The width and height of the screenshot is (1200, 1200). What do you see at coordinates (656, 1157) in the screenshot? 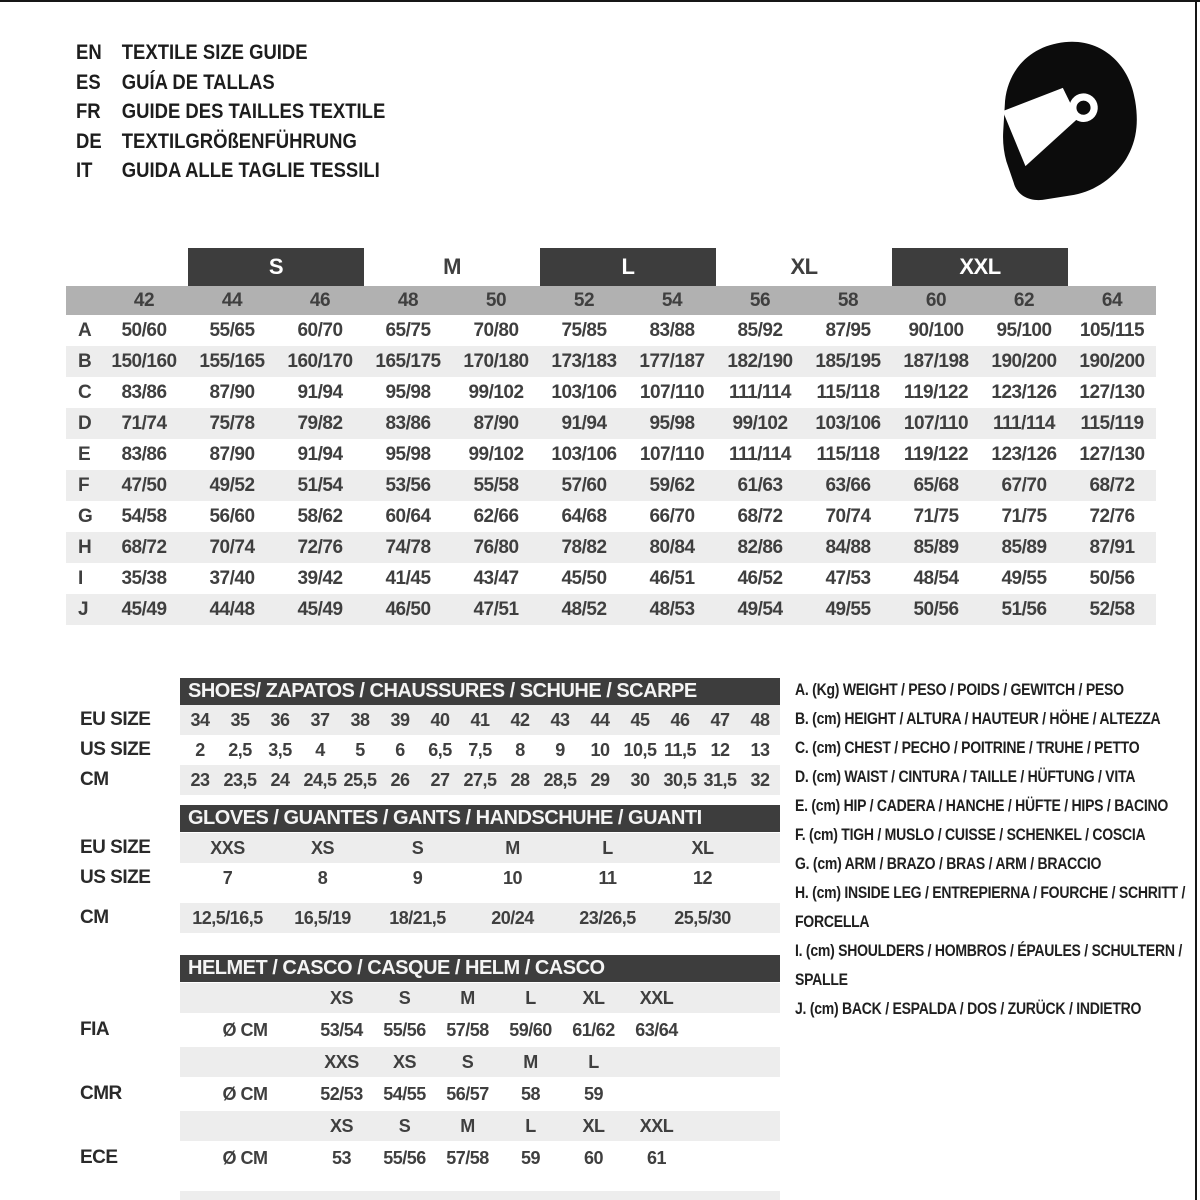
I see `cell-value: 61` at bounding box center [656, 1157].